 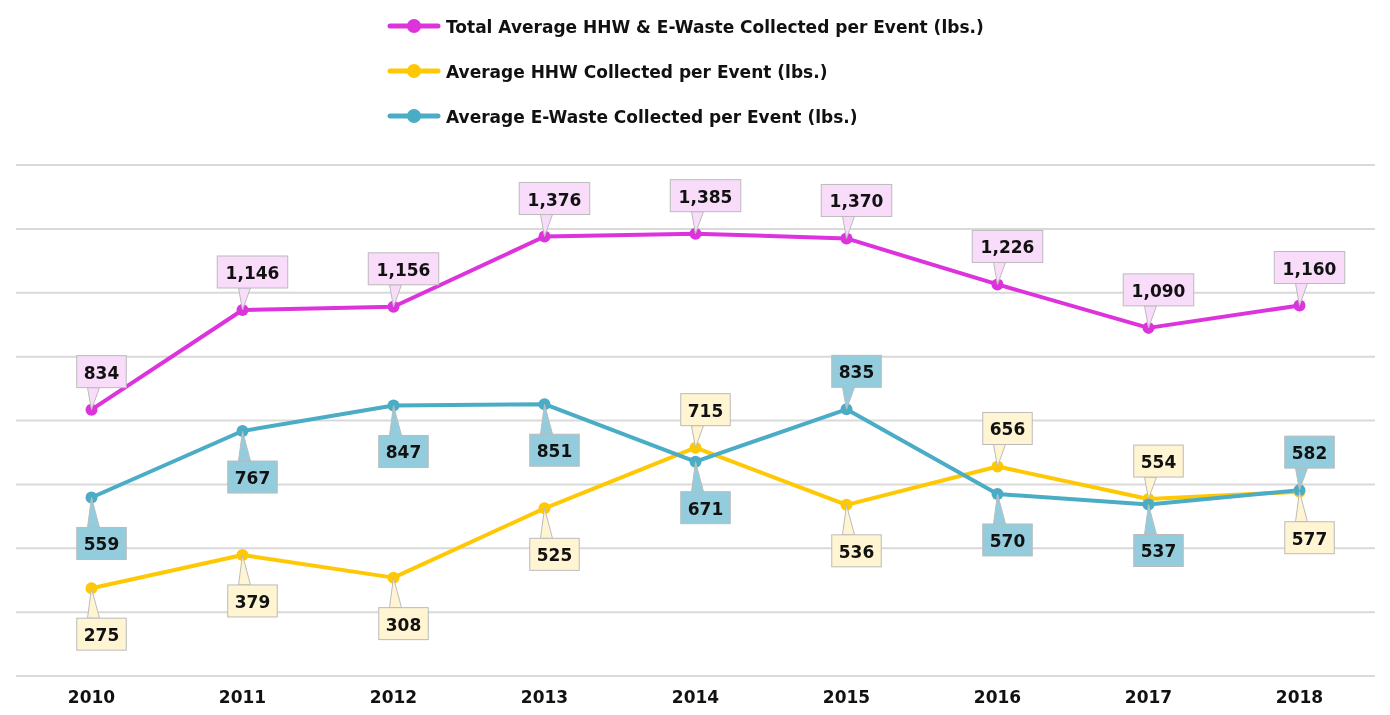 What do you see at coordinates (393, 697) in the screenshot?
I see `x-tick-label: 2012` at bounding box center [393, 697].